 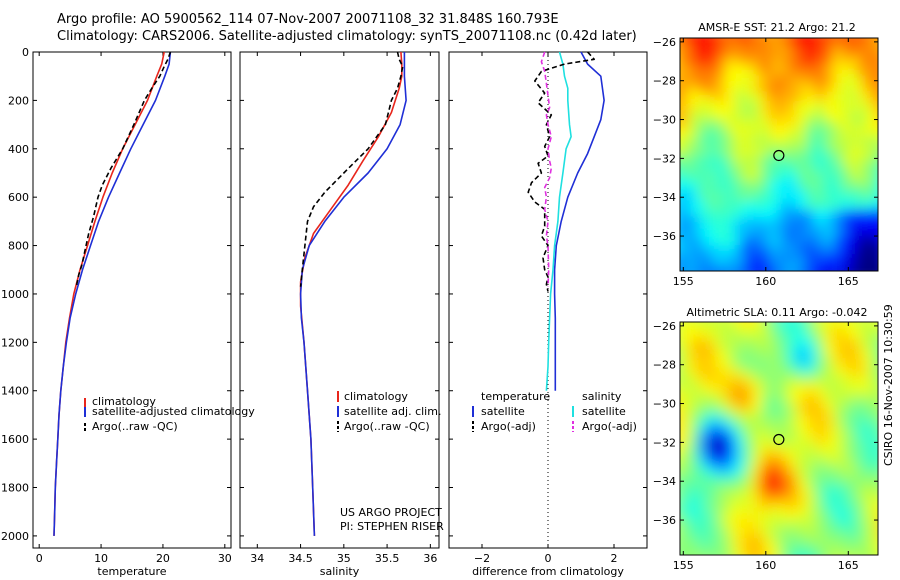 I want to click on series-line-black, so click(x=351, y=169).